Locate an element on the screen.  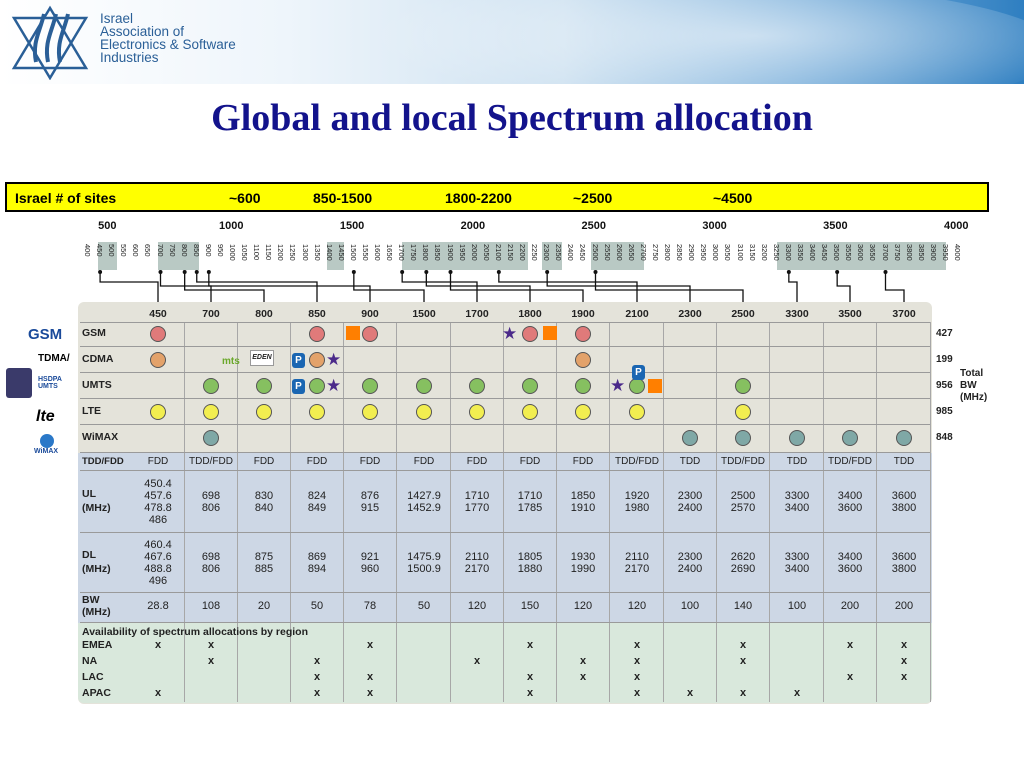
scale-minor-label: 650 is located at coordinates (148, 250).